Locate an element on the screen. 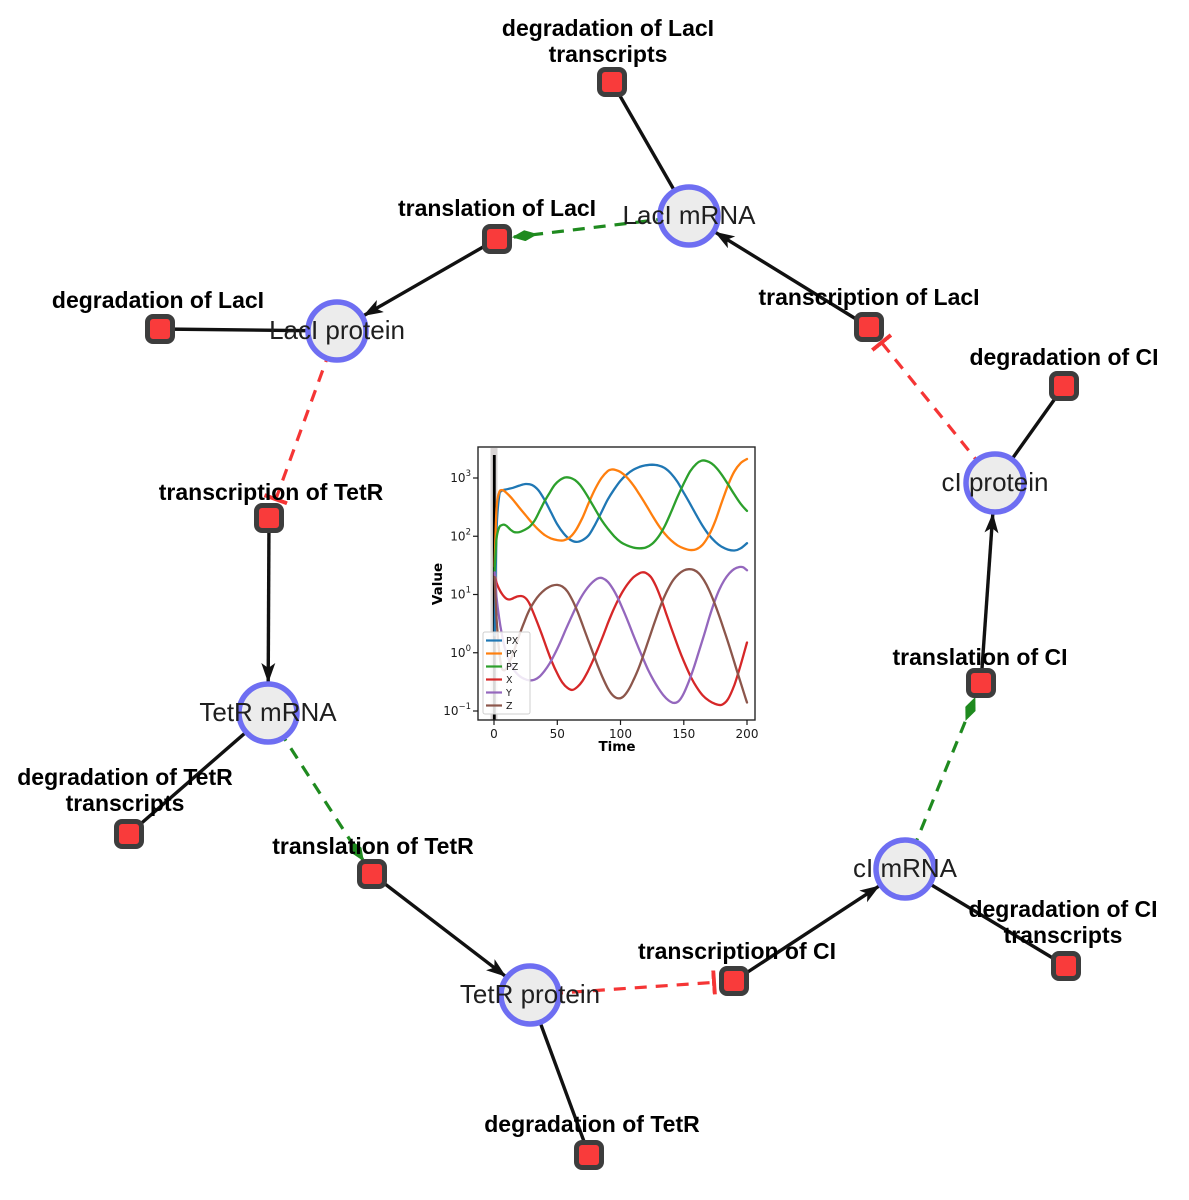 The image size is (1189, 1200). reaction-node-translation-tetr is located at coordinates (372, 874).